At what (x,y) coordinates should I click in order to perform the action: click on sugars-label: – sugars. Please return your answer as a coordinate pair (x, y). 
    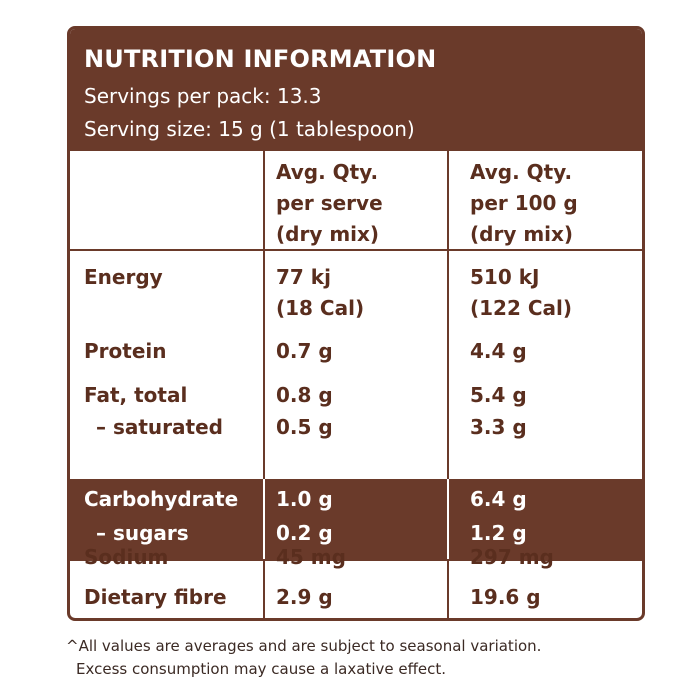
    Looking at the image, I should click on (142, 533).